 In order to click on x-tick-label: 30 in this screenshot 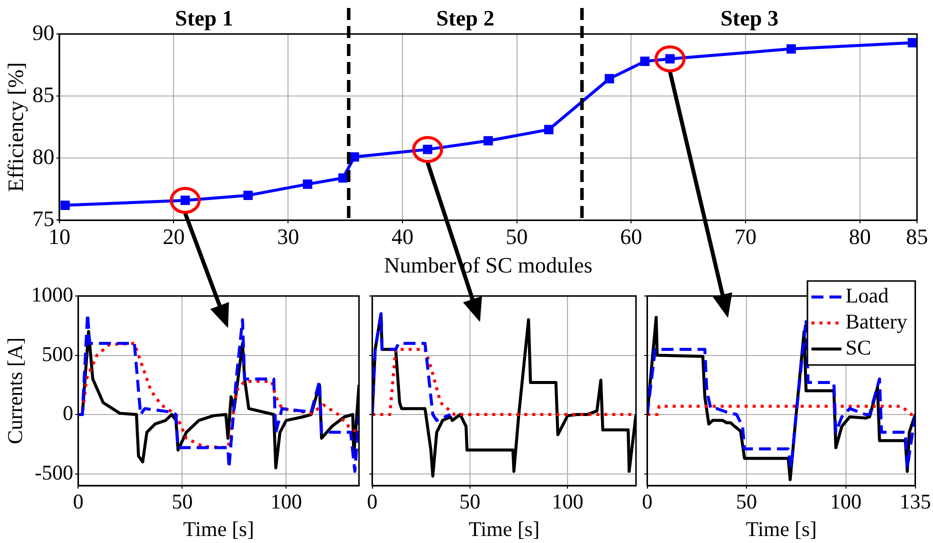, I will do `click(288, 237)`.